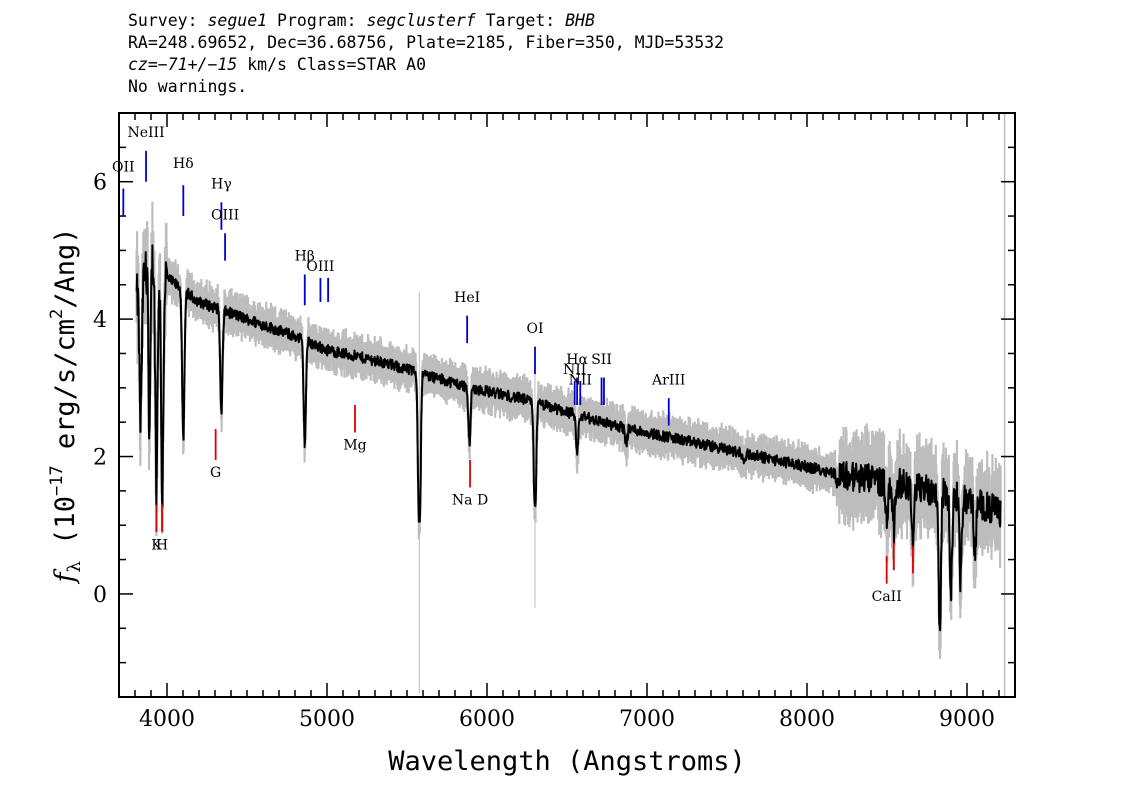 The height and width of the screenshot is (810, 1134). What do you see at coordinates (100, 183) in the screenshot?
I see `y-tick-label: 6` at bounding box center [100, 183].